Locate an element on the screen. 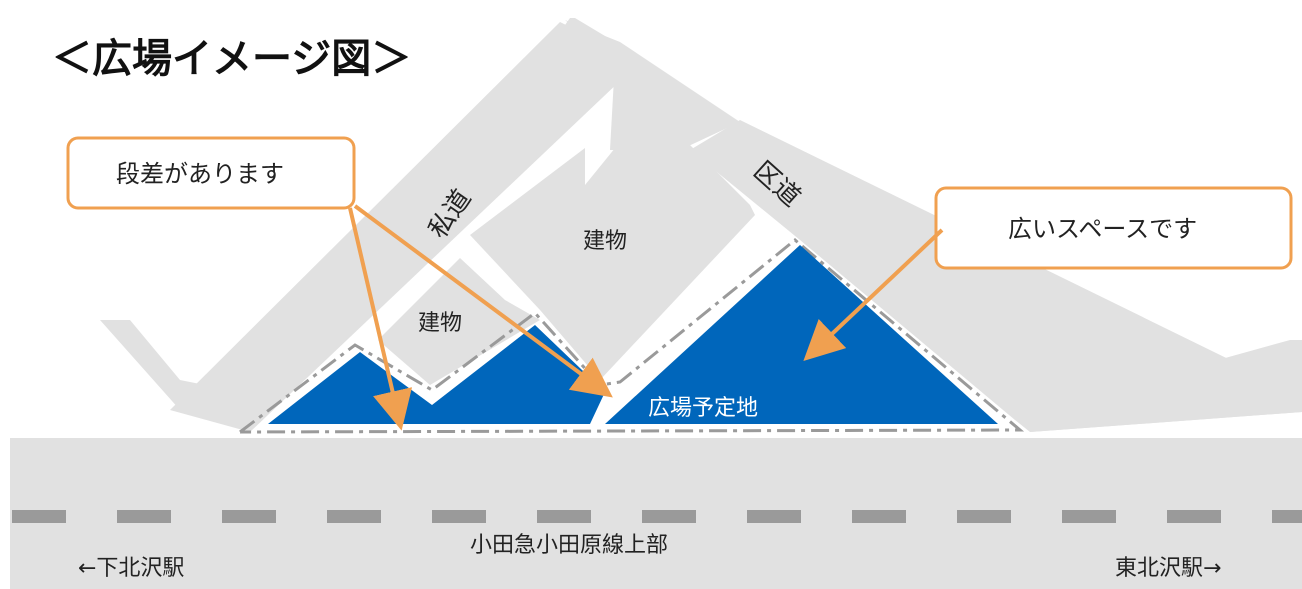  plaza-area-west is located at coordinates (436, 374).